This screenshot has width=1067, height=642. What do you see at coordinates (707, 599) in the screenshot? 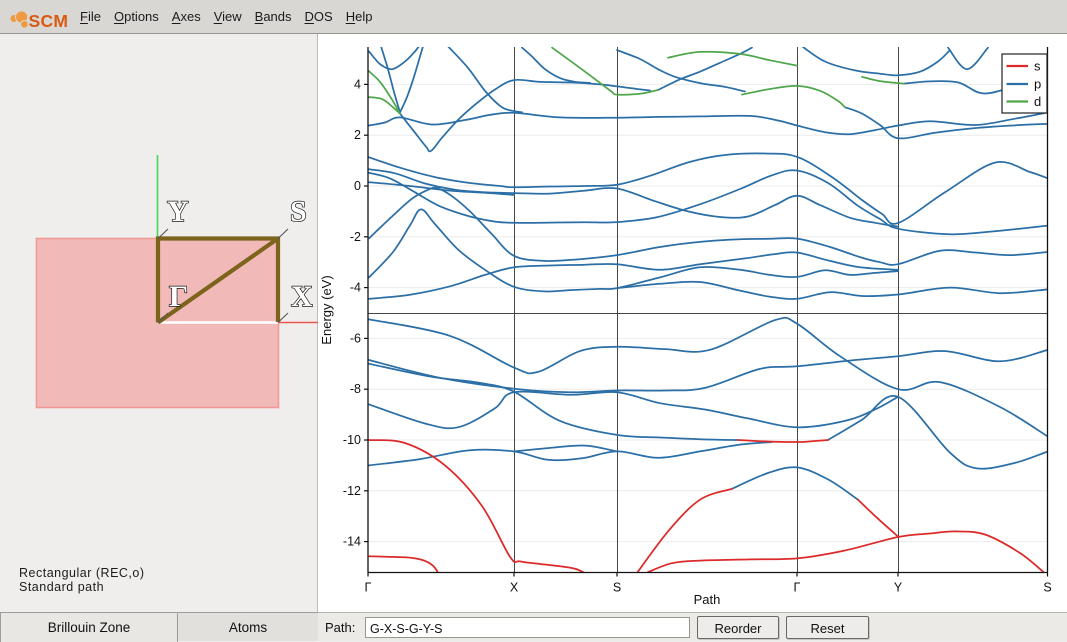
I see `svg-text: Path` at bounding box center [707, 599].